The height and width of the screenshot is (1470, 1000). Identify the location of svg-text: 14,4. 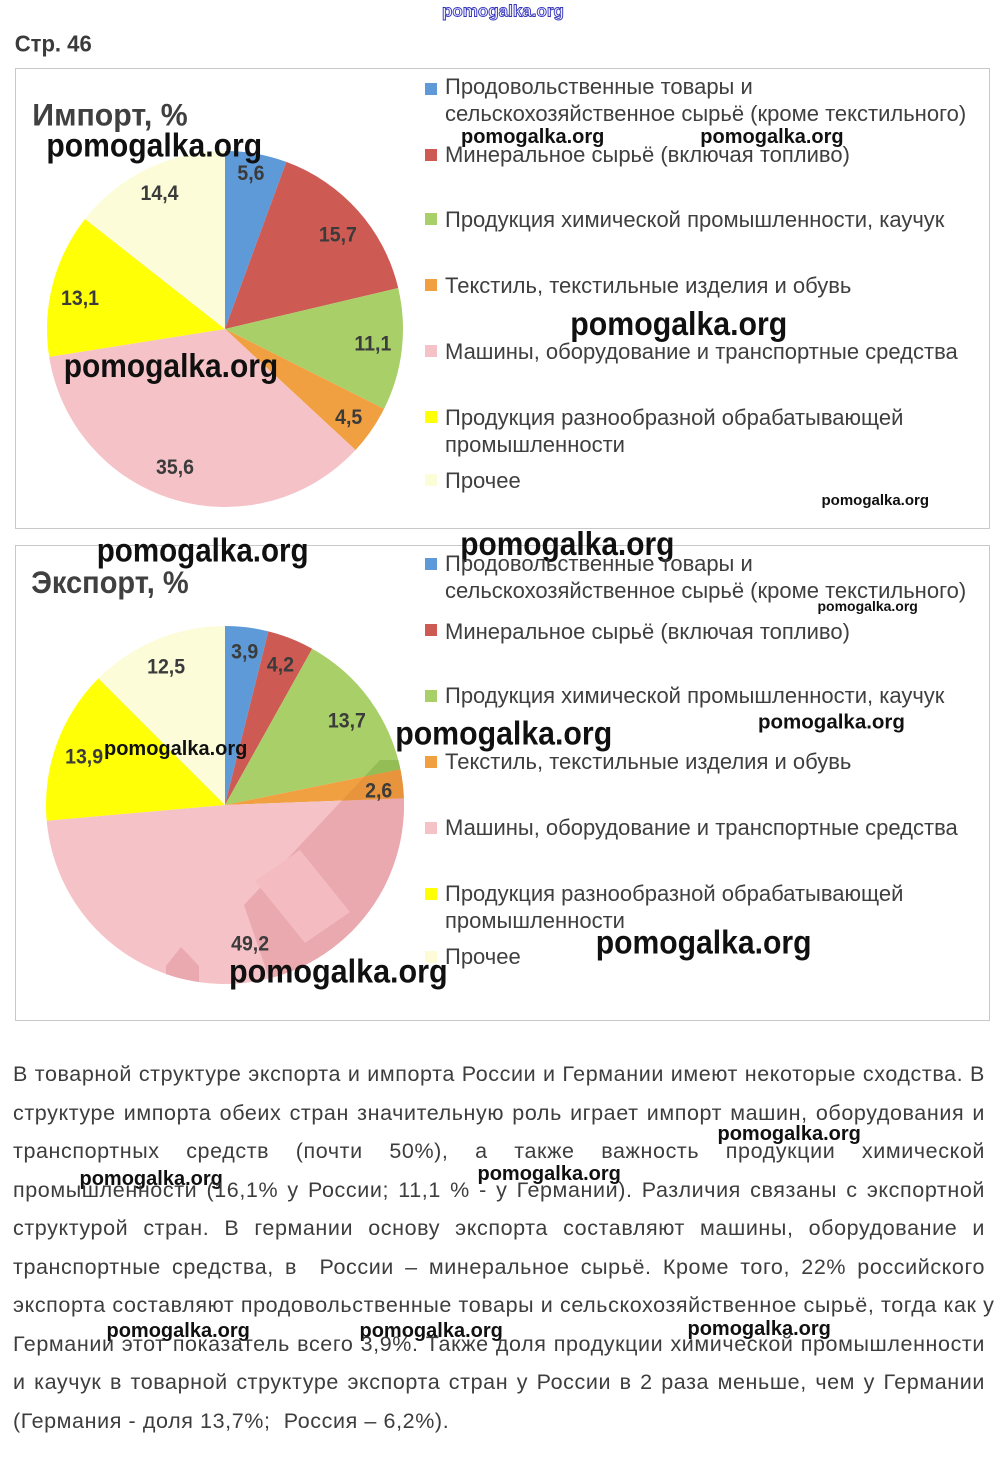
(160, 193).